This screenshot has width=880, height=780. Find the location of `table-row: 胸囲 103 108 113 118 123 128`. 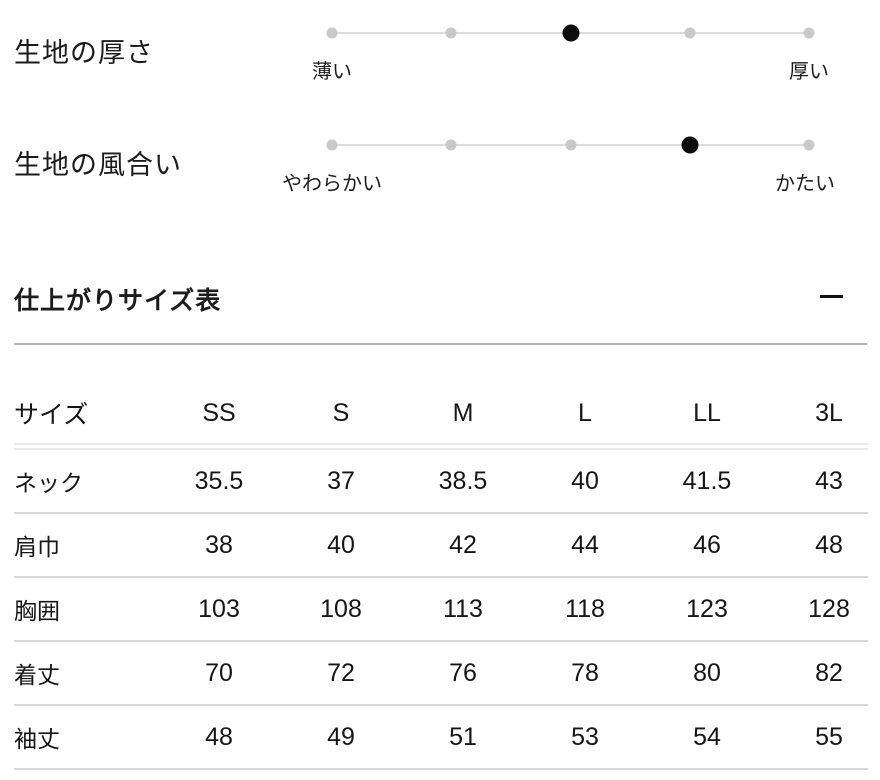

table-row: 胸囲 103 108 113 118 123 128 is located at coordinates (441, 609).